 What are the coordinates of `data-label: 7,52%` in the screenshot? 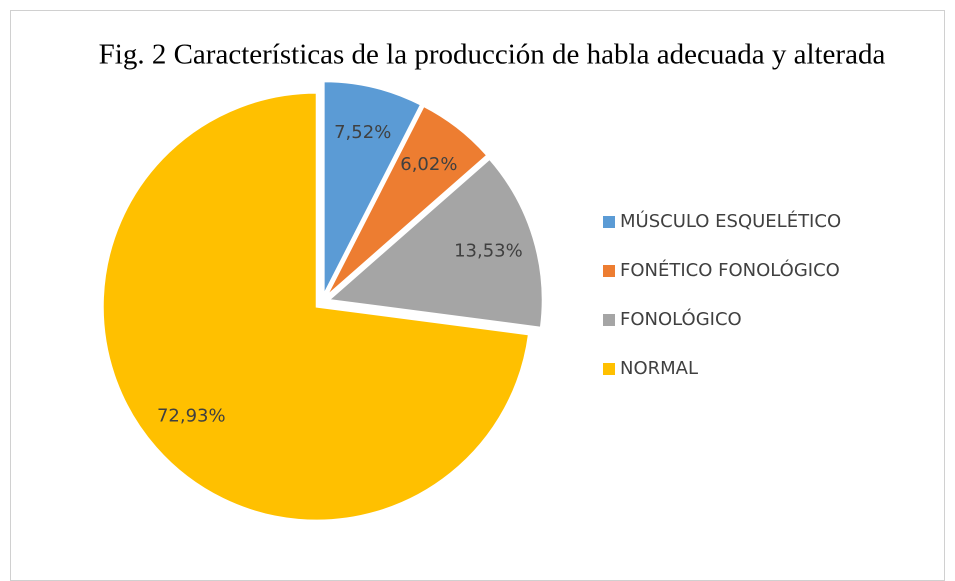 It's located at (362, 132).